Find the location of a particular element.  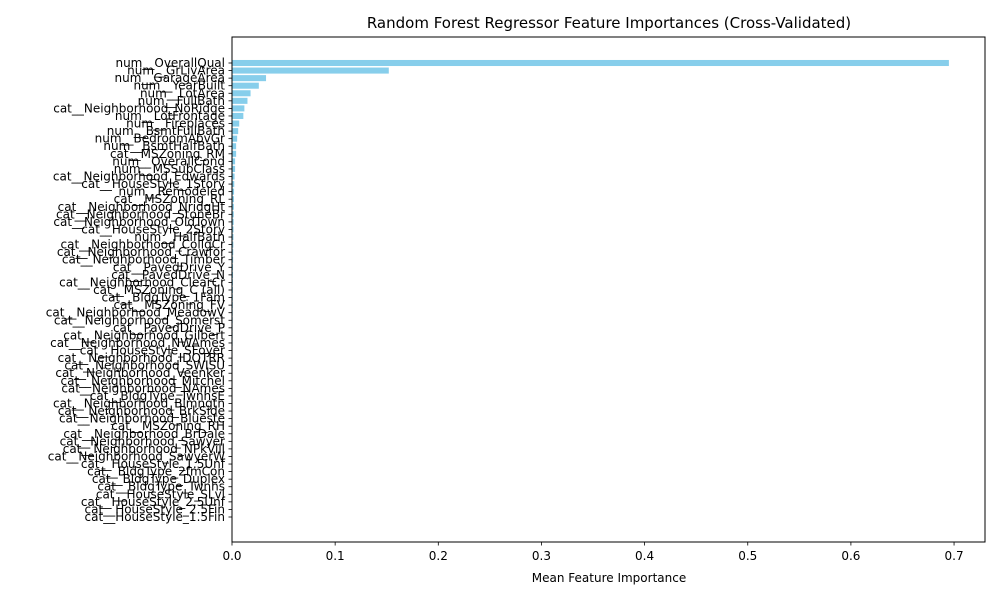

category-label-14: num__MSSubClass is located at coordinates (169, 169).